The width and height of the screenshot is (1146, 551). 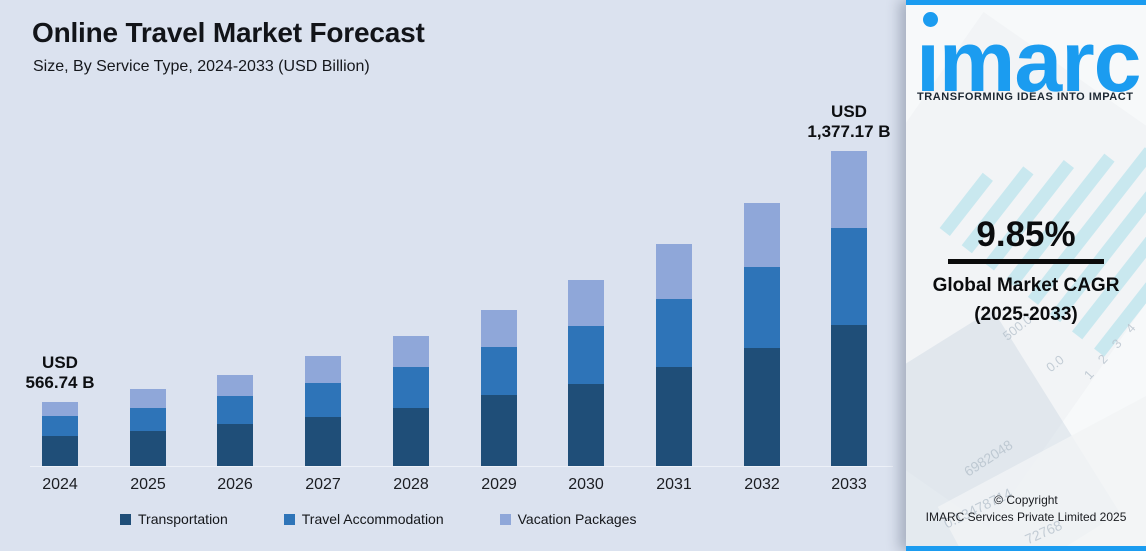 I want to click on legend-label: Travel Accommodation, so click(x=372, y=519).